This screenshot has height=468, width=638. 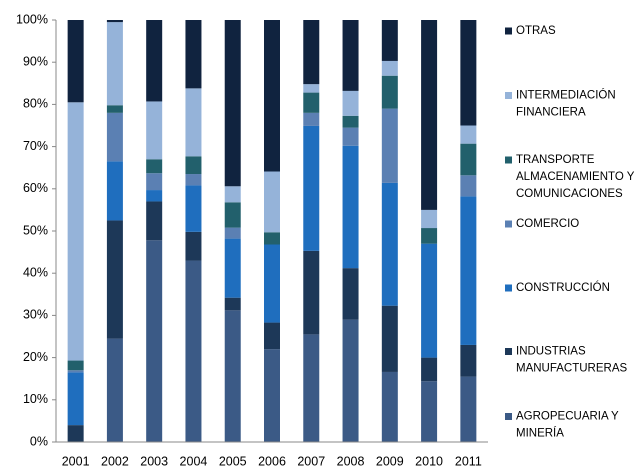 I want to click on x-tick-label: 2007, so click(x=311, y=461).